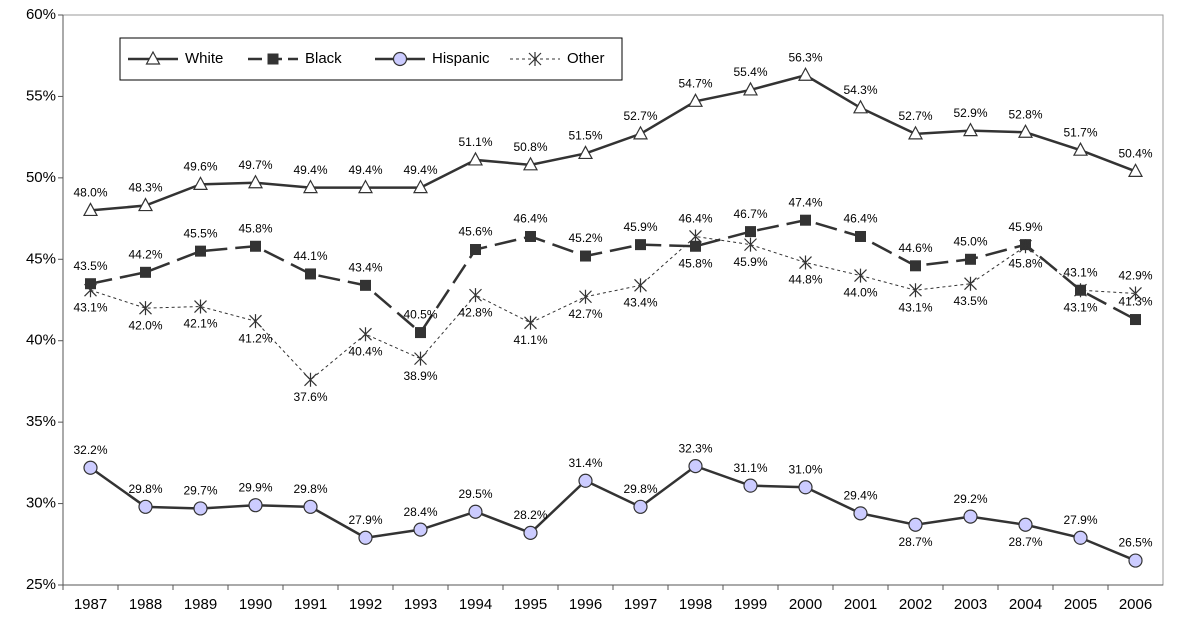 Image resolution: width=1181 pixels, height=620 pixels. Describe the element at coordinates (1080, 520) in the screenshot. I see `data-label: 27.9%` at that location.